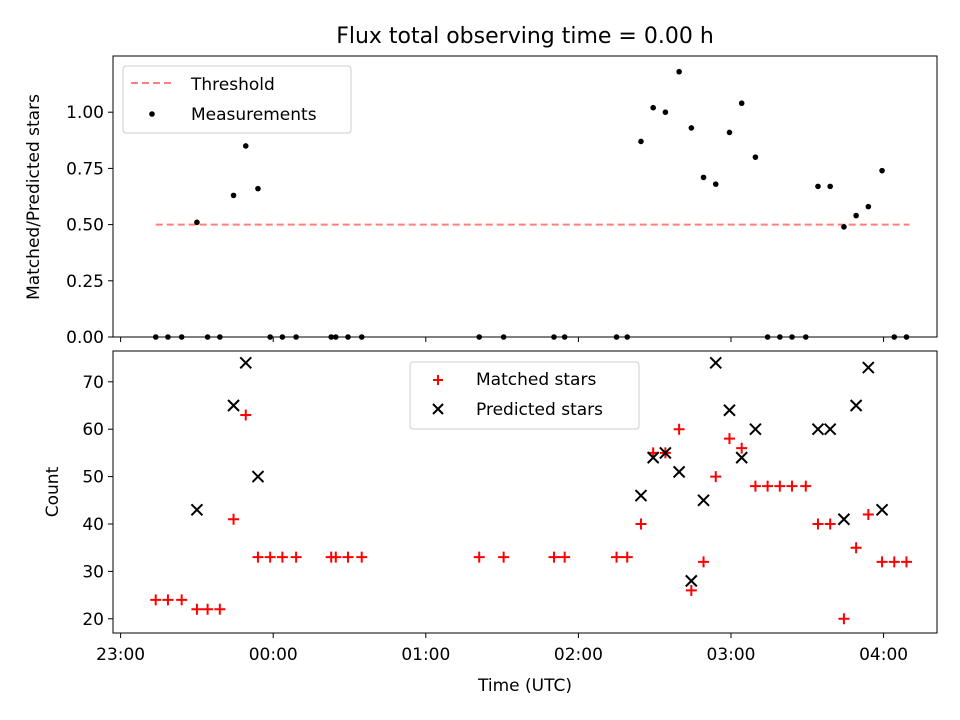  Describe the element at coordinates (883, 655) in the screenshot. I see `x-tick-label: 04:00` at that location.